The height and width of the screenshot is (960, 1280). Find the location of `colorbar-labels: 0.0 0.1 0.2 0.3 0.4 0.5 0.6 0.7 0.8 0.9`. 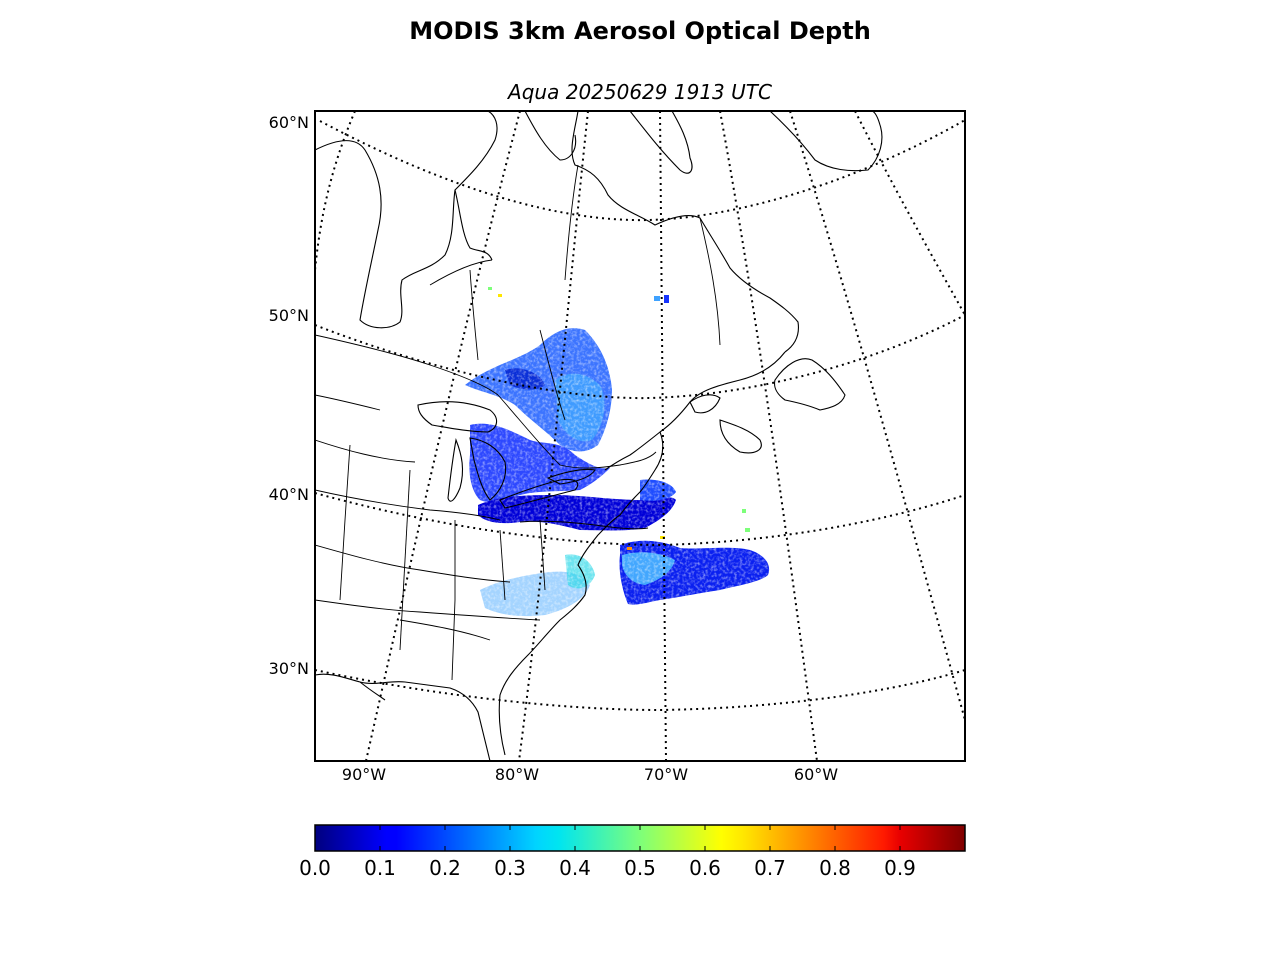

colorbar-labels: 0.0 0.1 0.2 0.3 0.4 0.5 0.6 0.7 0.8 0.9 is located at coordinates (607, 868).